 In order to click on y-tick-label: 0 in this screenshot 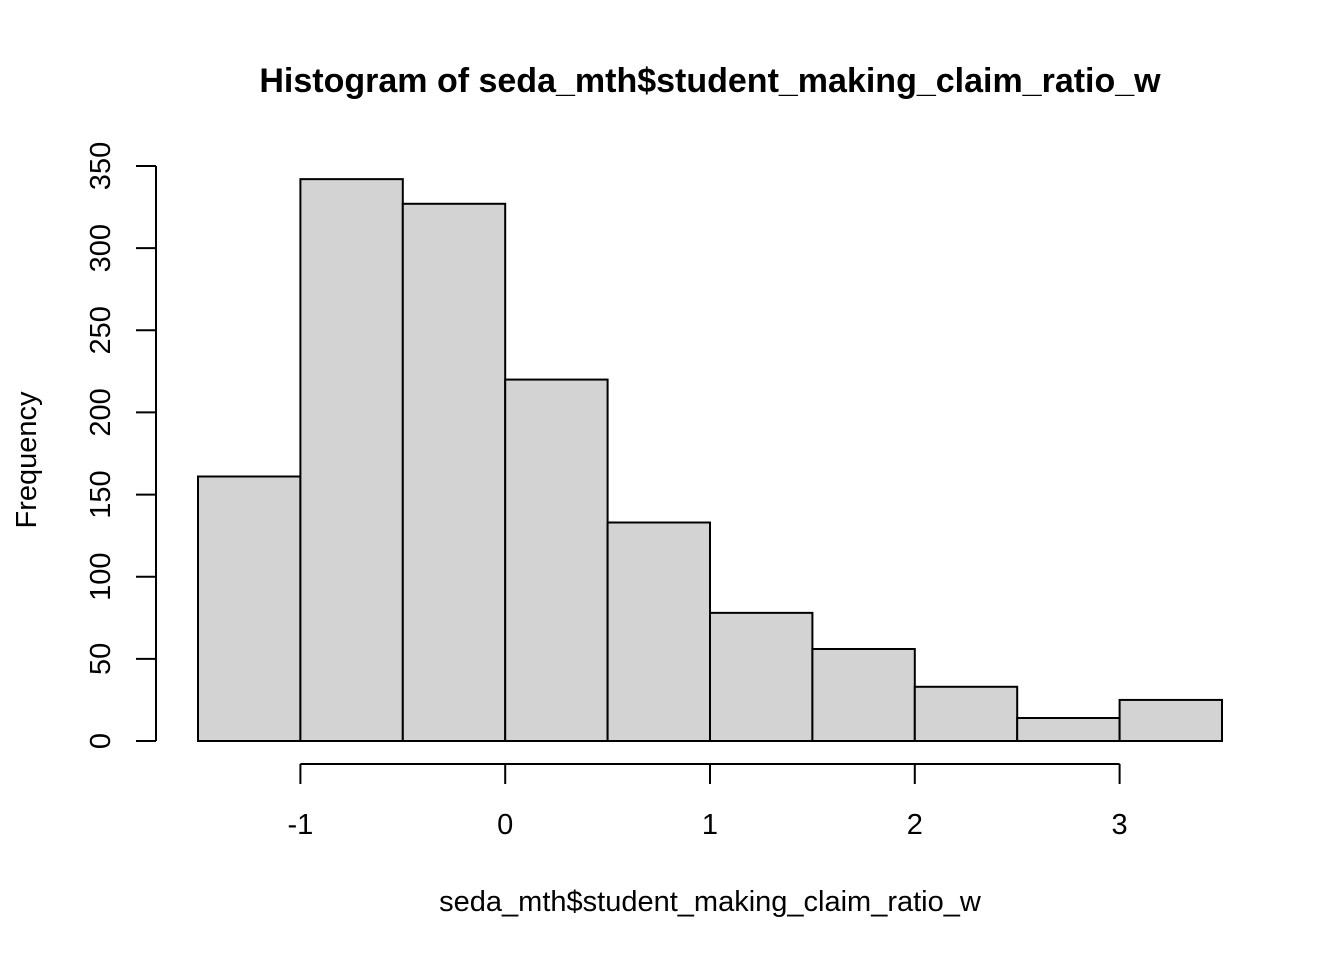, I will do `click(101, 741)`.